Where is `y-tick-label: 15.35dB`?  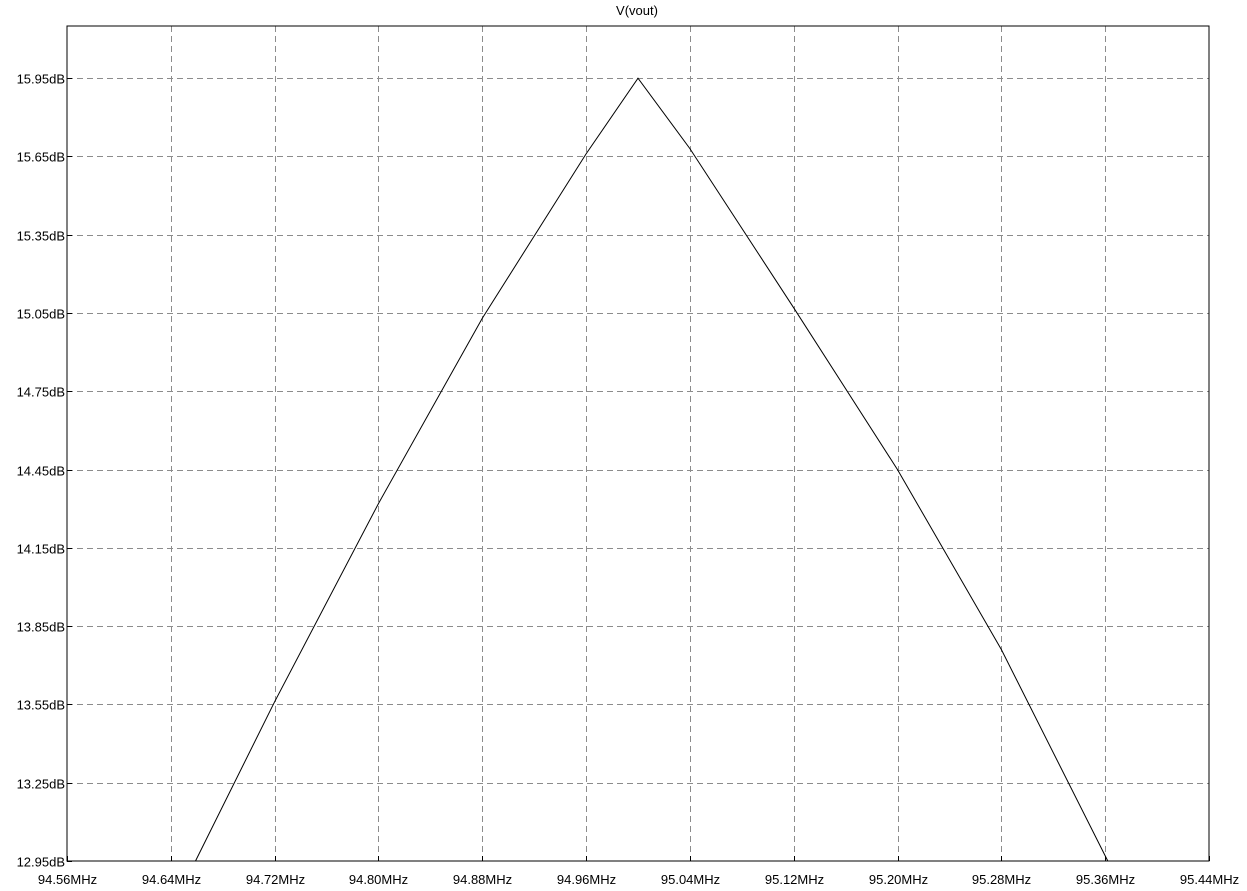 y-tick-label: 15.35dB is located at coordinates (41, 236).